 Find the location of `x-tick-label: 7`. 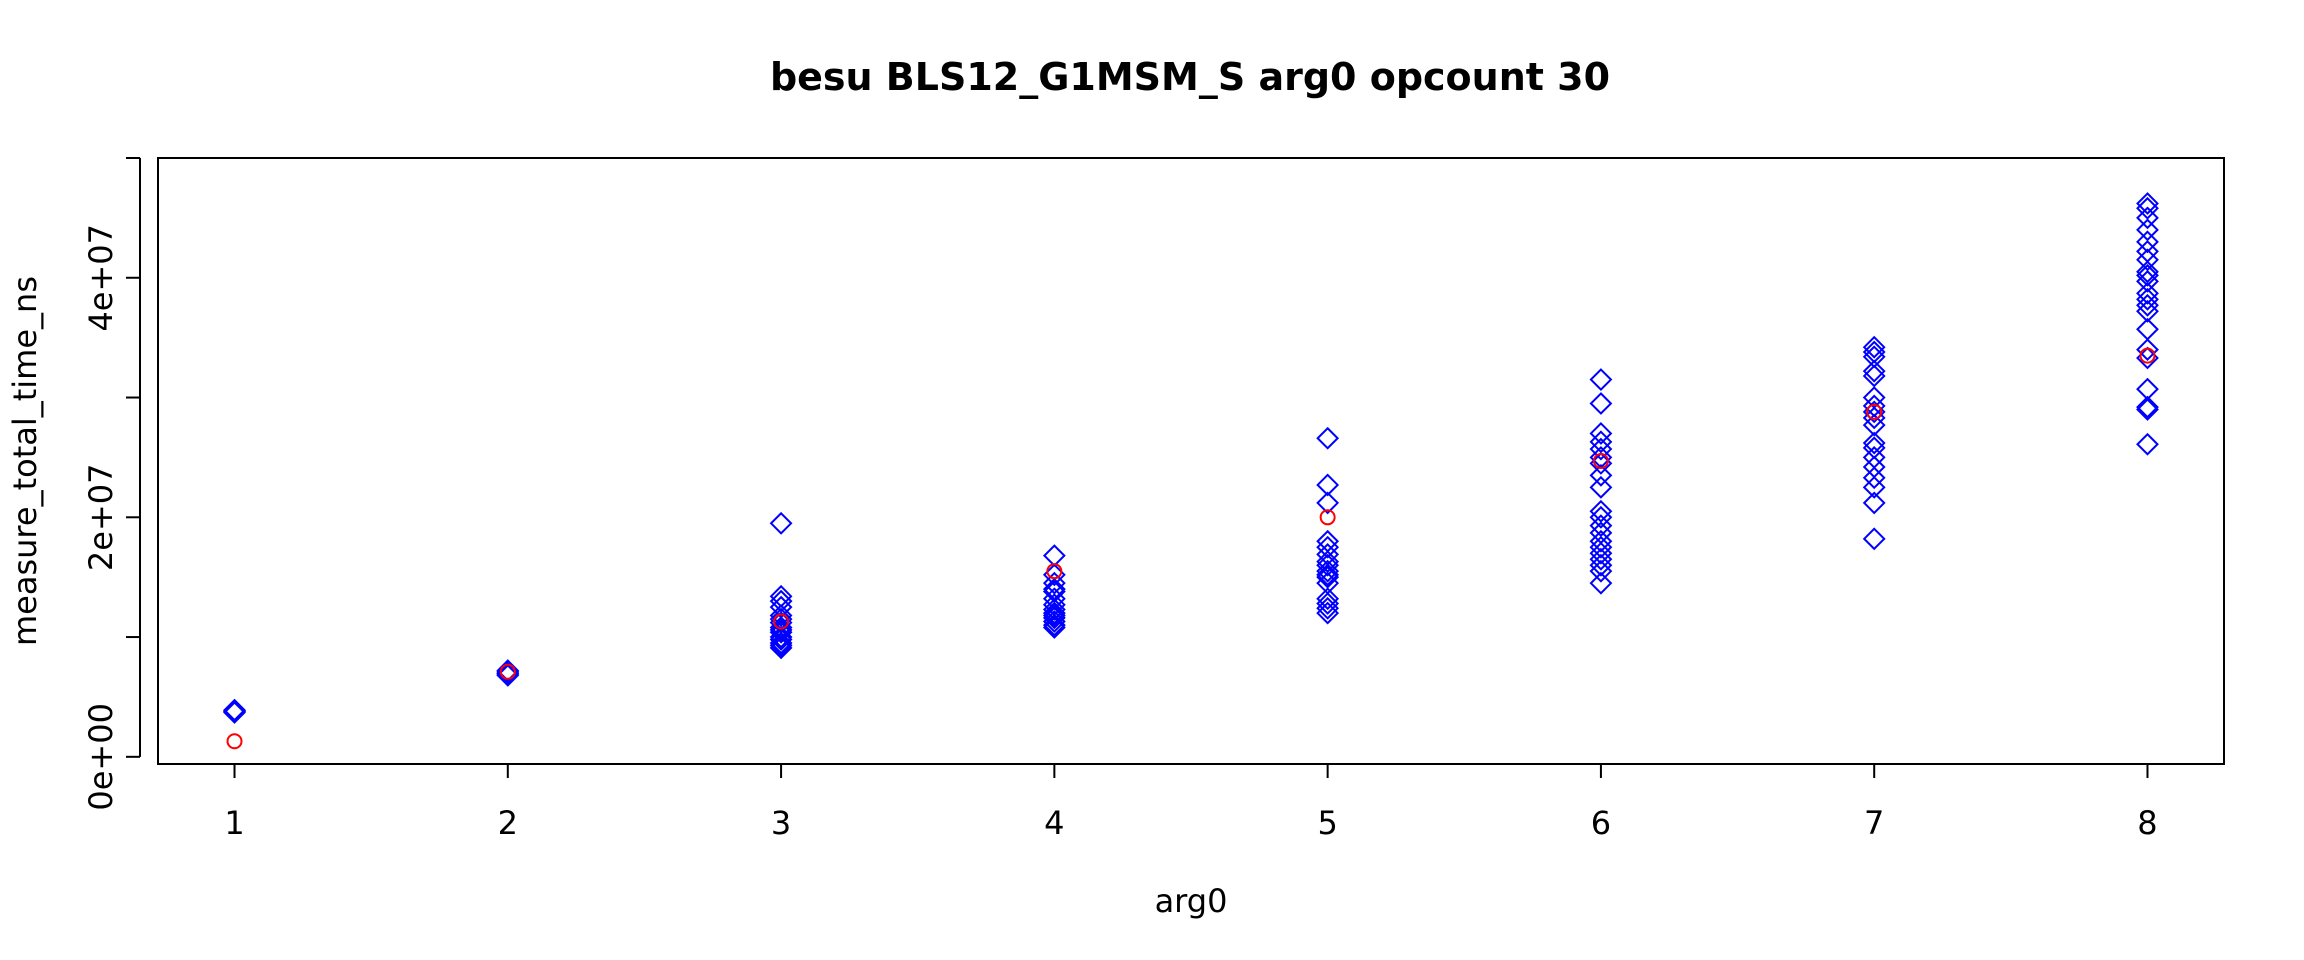

x-tick-label: 7 is located at coordinates (1874, 823).